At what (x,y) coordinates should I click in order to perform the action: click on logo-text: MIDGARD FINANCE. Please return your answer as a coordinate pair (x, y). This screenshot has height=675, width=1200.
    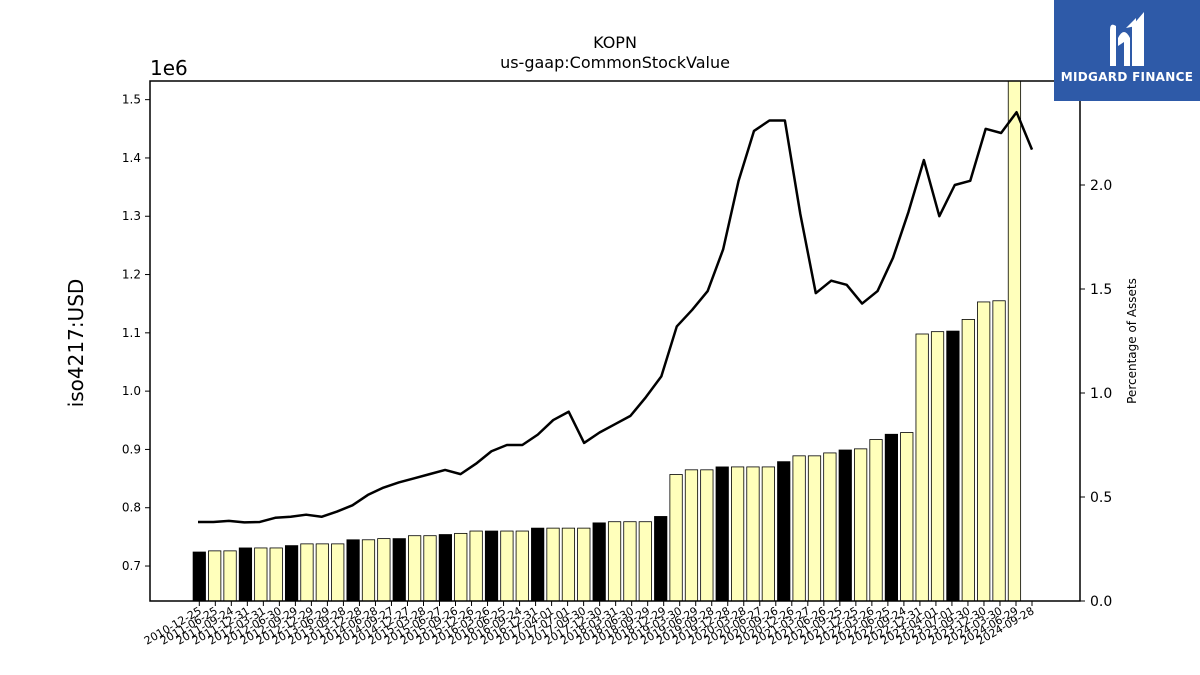
    Looking at the image, I should click on (1127, 77).